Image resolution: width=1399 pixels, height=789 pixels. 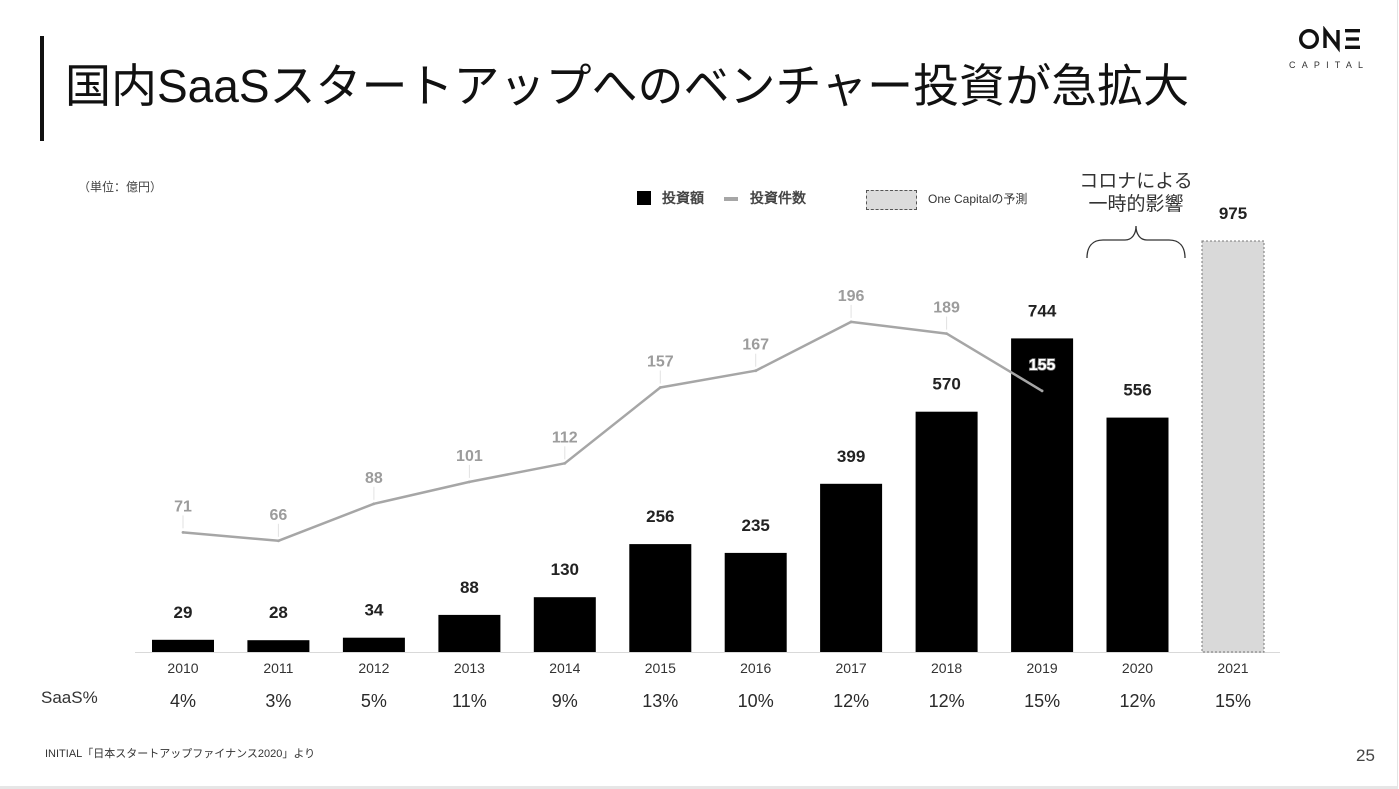 I want to click on saas-share-2015: 13%, so click(x=660, y=701).